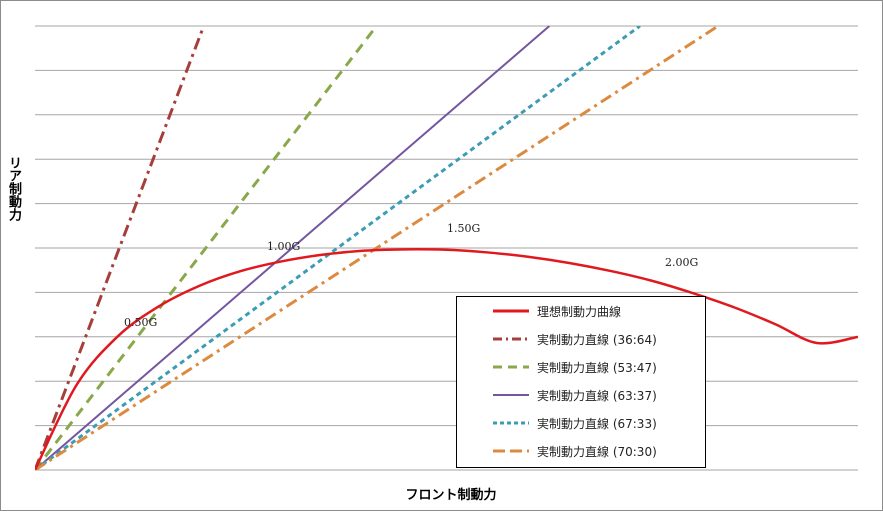  What do you see at coordinates (597, 451) in the screenshot?
I see `legend-label-70-30: 実制動力直線 (70:30)` at bounding box center [597, 451].